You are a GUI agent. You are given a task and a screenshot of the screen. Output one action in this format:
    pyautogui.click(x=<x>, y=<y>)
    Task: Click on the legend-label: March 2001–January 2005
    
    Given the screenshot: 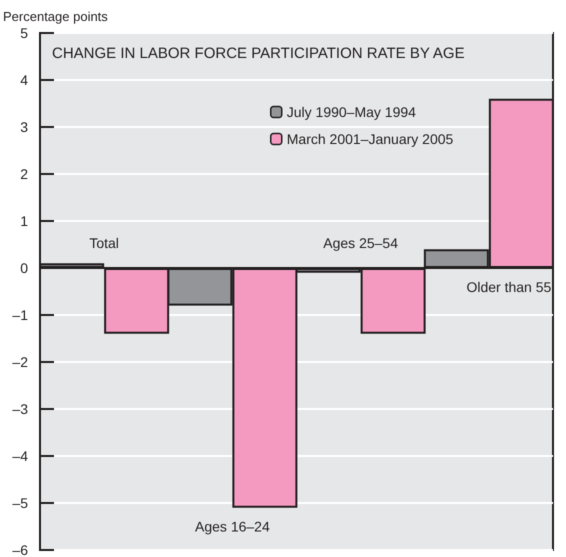 What is the action you would take?
    pyautogui.click(x=370, y=139)
    